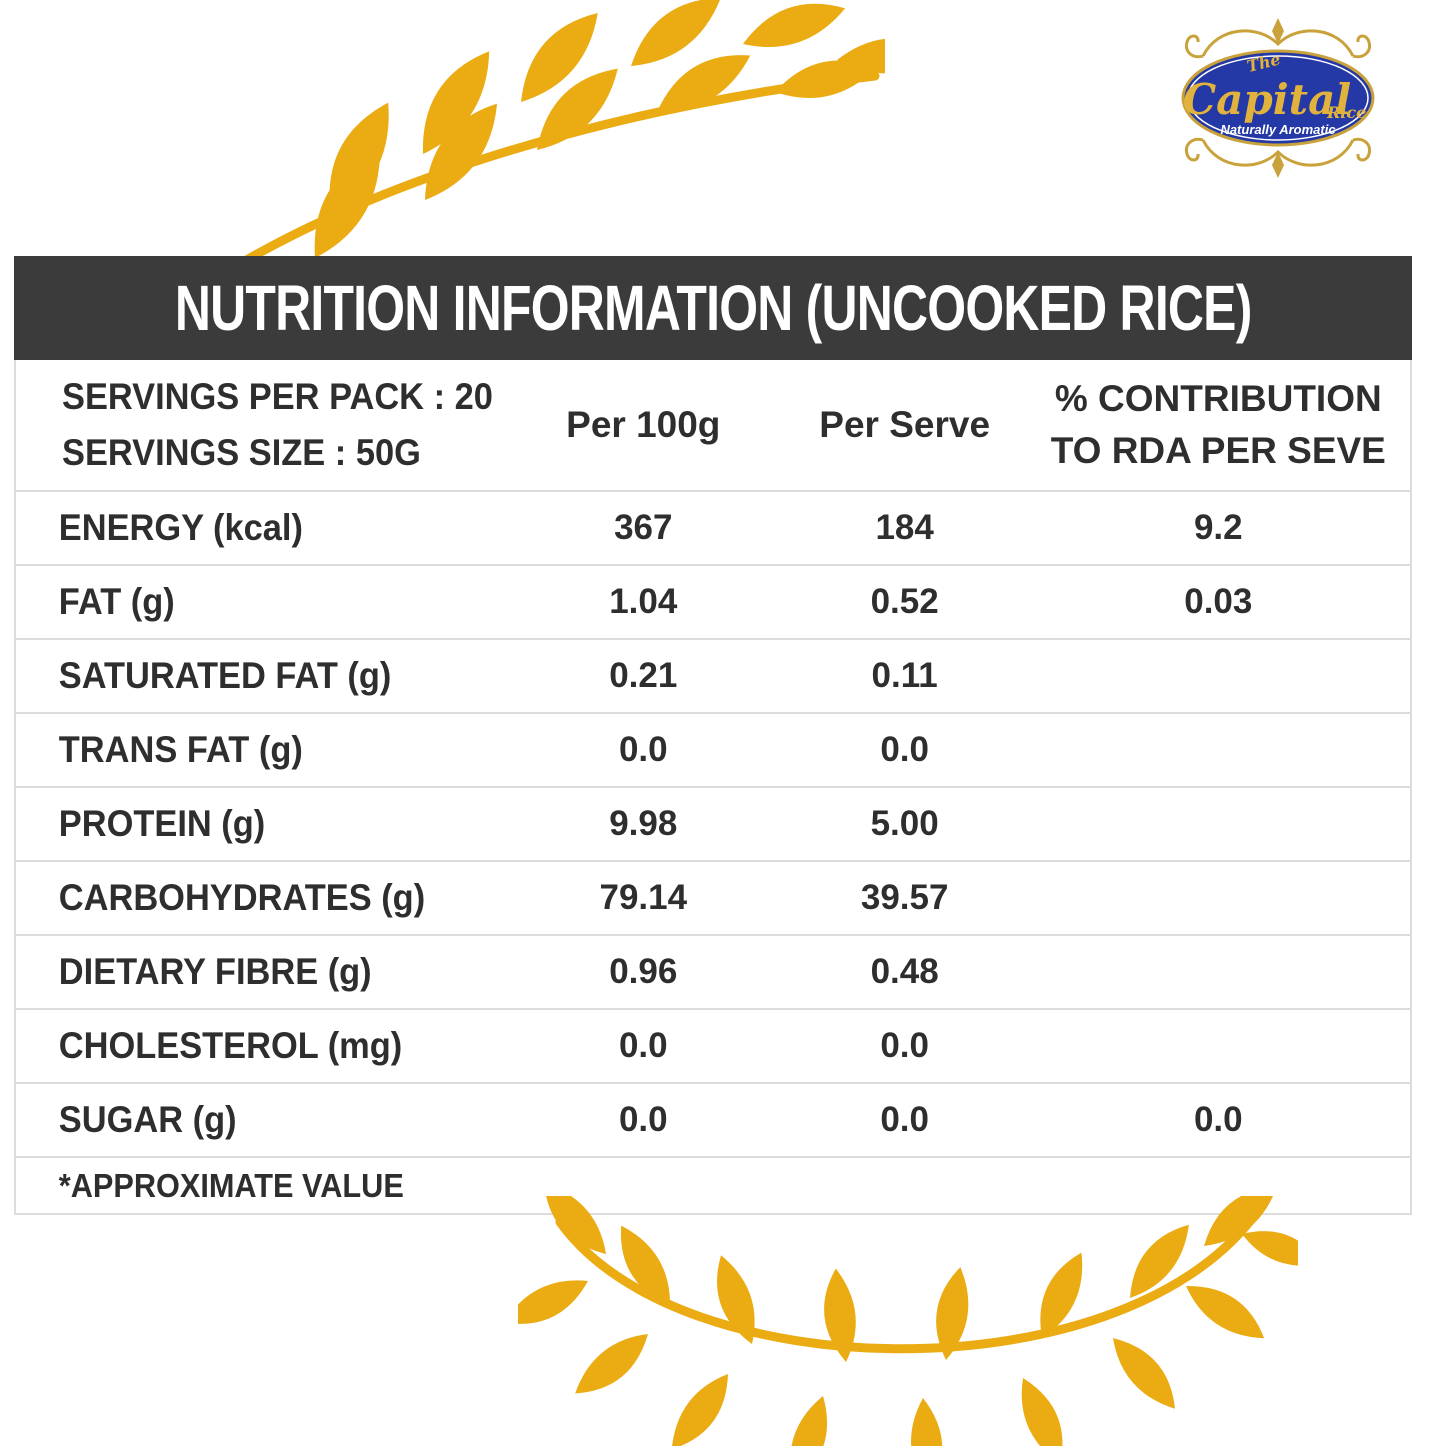  What do you see at coordinates (1218, 527) in the screenshot?
I see `rda-percent-value: 9.2` at bounding box center [1218, 527].